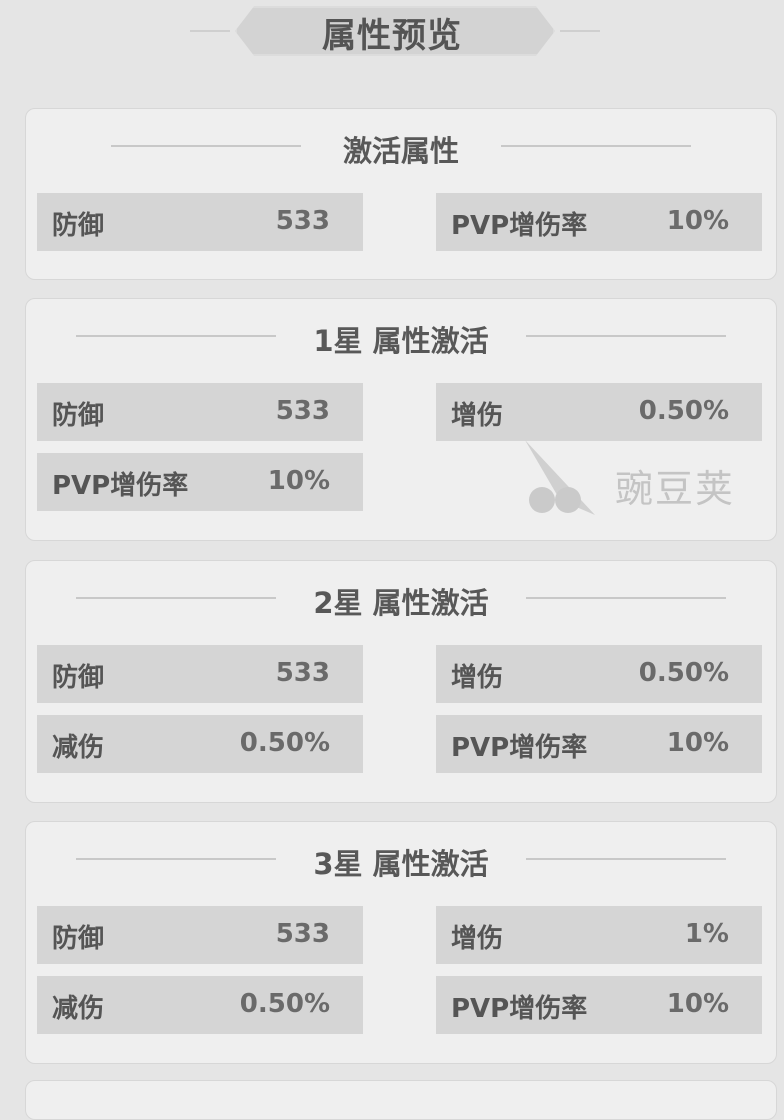 Image resolution: width=784 pixels, height=1120 pixels. I want to click on page-title: 属性预览, so click(392, 36).